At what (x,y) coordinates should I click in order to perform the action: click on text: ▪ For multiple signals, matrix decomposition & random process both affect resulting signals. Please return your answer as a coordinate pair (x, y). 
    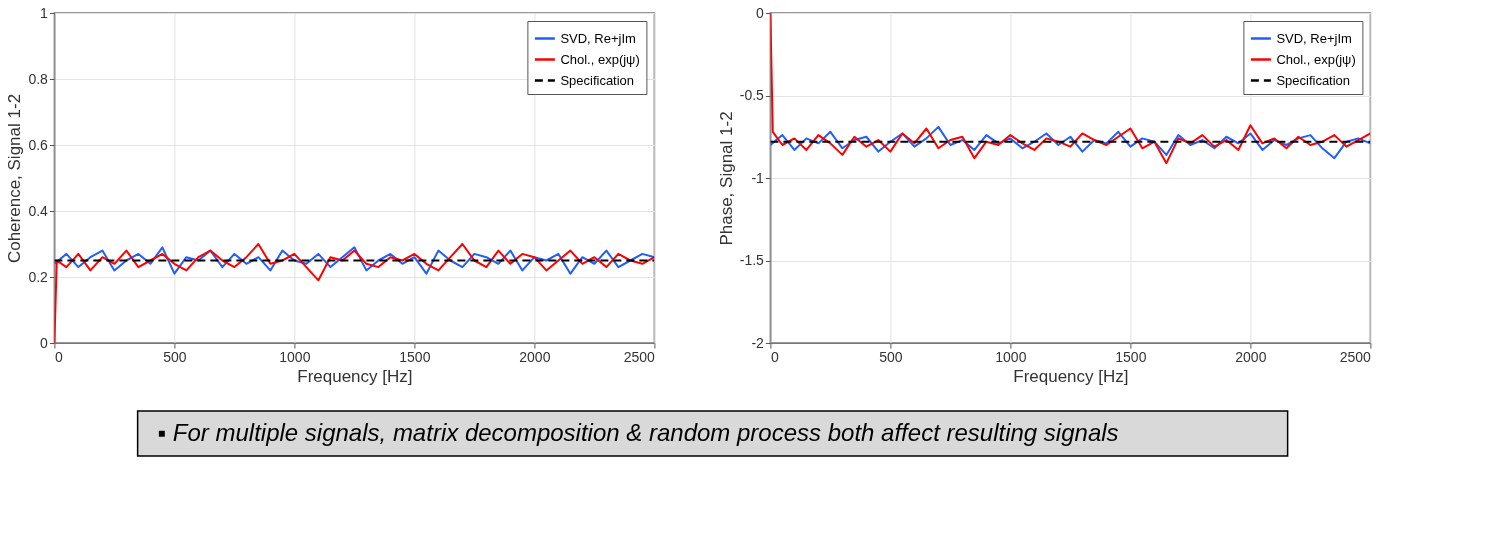
    Looking at the image, I should click on (638, 432).